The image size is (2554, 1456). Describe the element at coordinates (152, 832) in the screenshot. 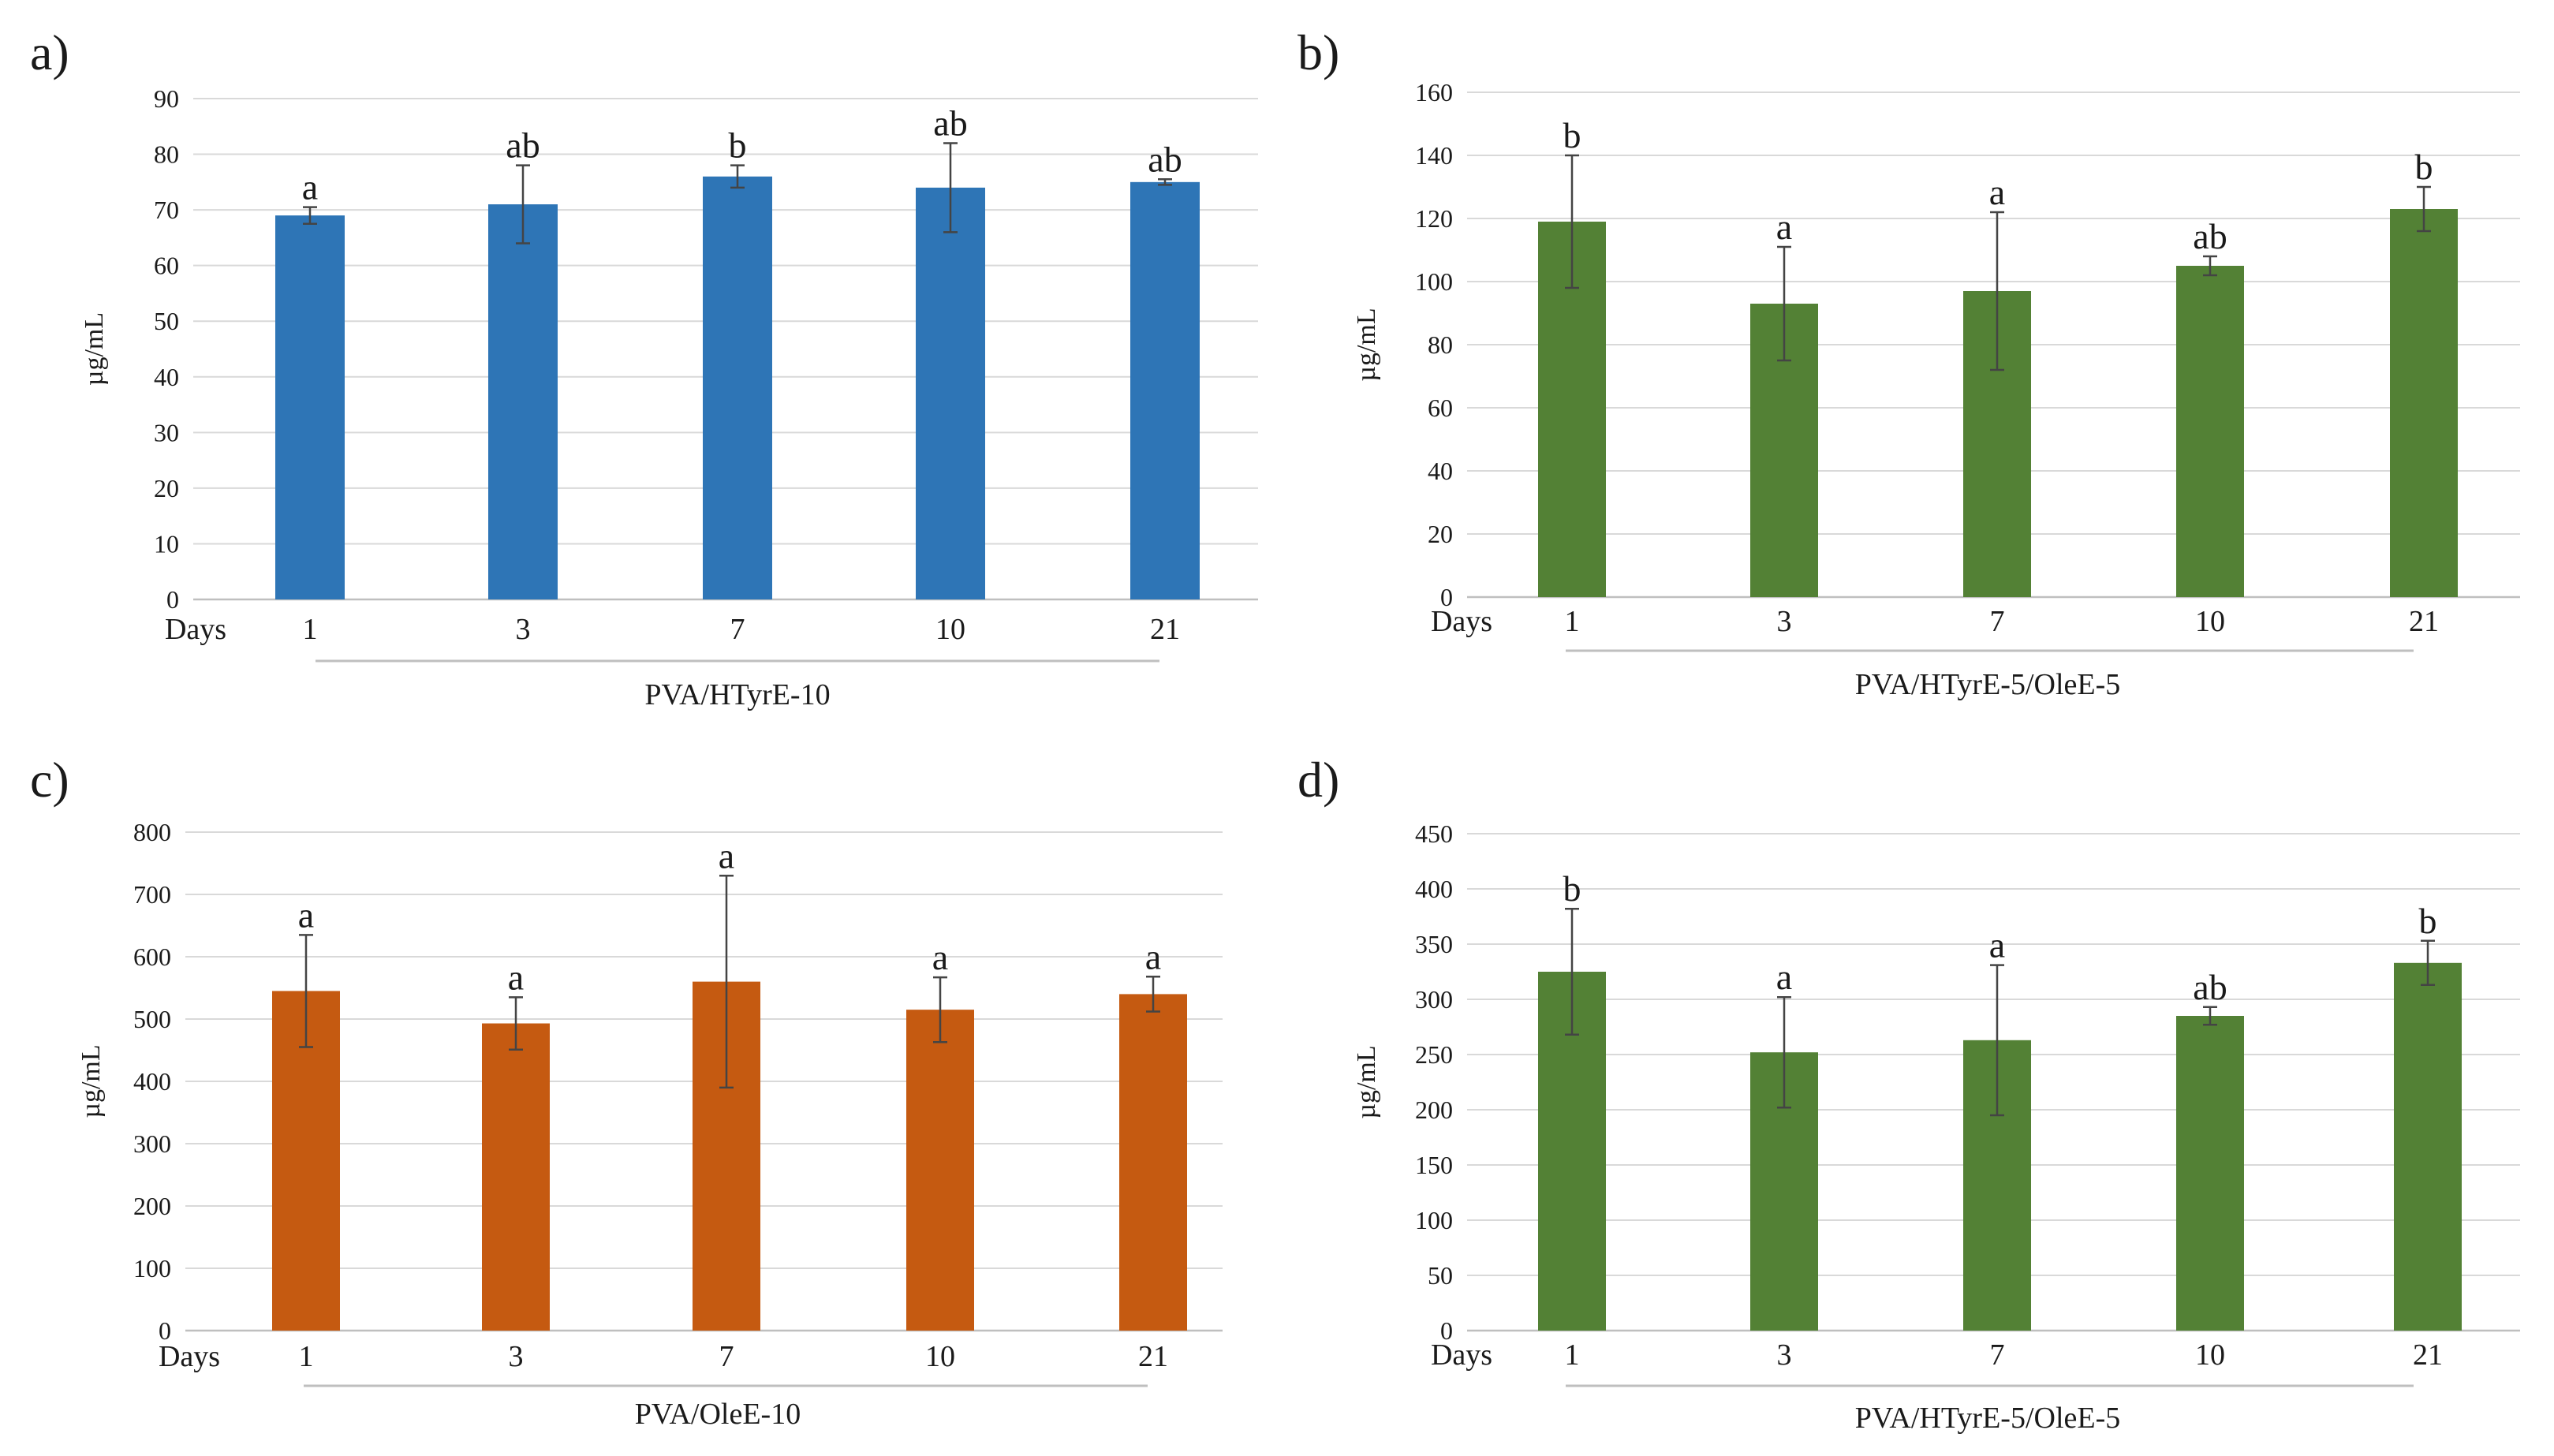

I see `y-tick-label: 800` at that location.